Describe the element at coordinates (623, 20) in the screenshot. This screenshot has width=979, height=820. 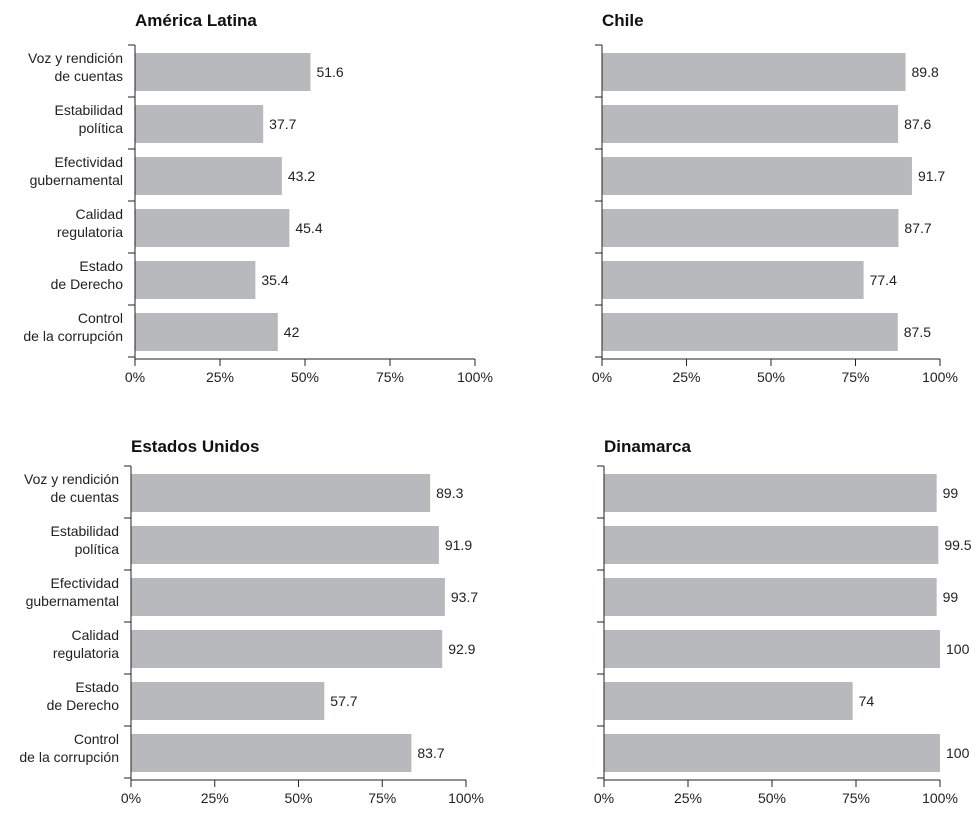
I see `chart-title: Chile` at that location.